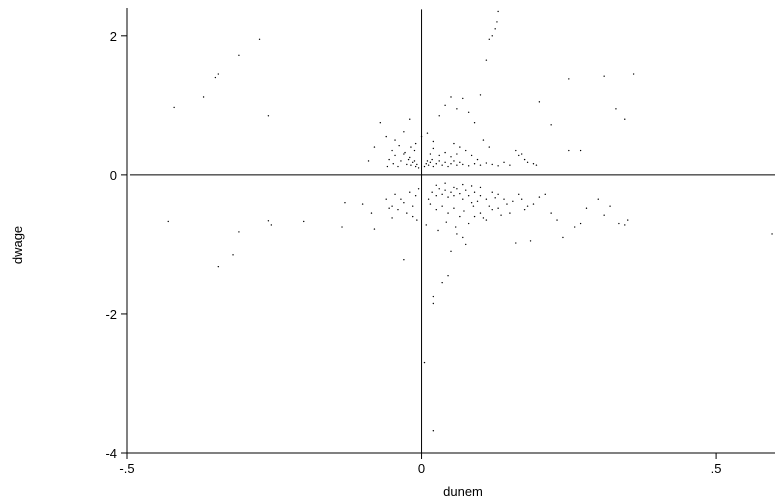  Describe the element at coordinates (17, 245) in the screenshot. I see `y-axis-title: dwage` at that location.